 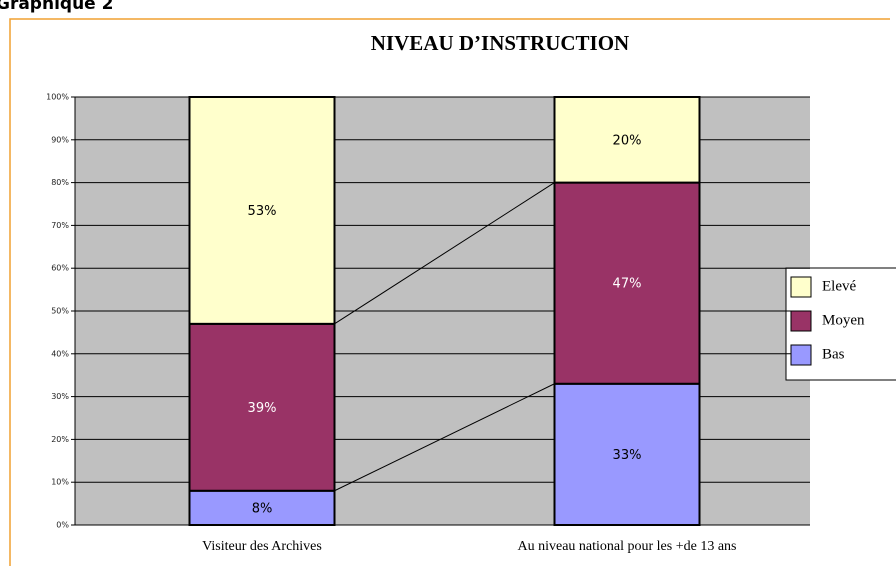 I want to click on x-tick-label: Visiteur des Archives, so click(x=262, y=546).